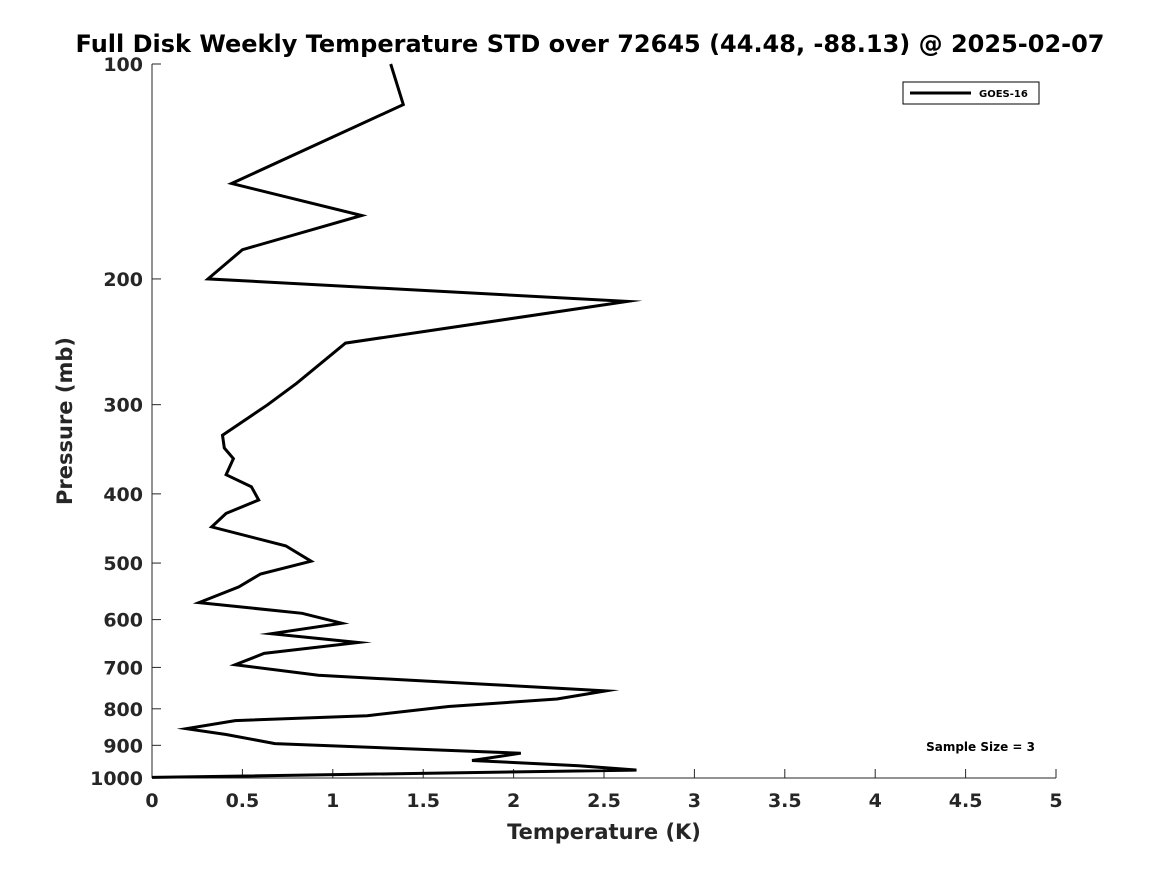 This screenshot has height=875, width=1167. What do you see at coordinates (123, 621) in the screenshot?
I see `y-tick-label: 600` at bounding box center [123, 621].